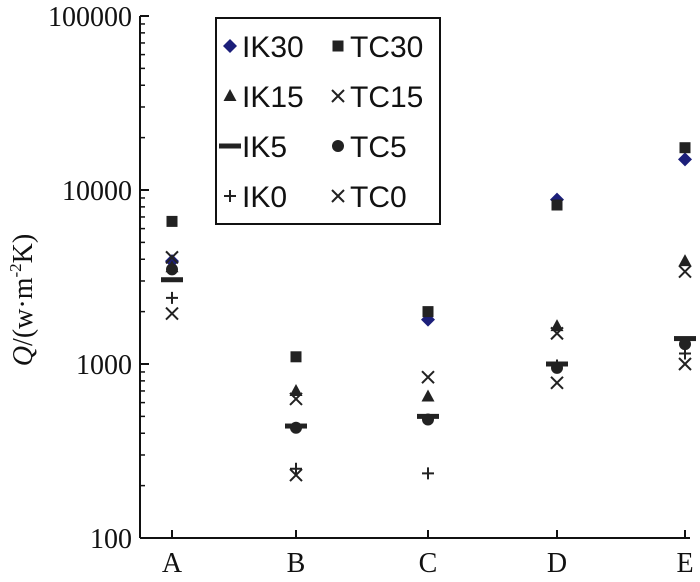 The image size is (700, 582). What do you see at coordinates (104, 365) in the screenshot?
I see `y-tick-label: 1000` at bounding box center [104, 365].